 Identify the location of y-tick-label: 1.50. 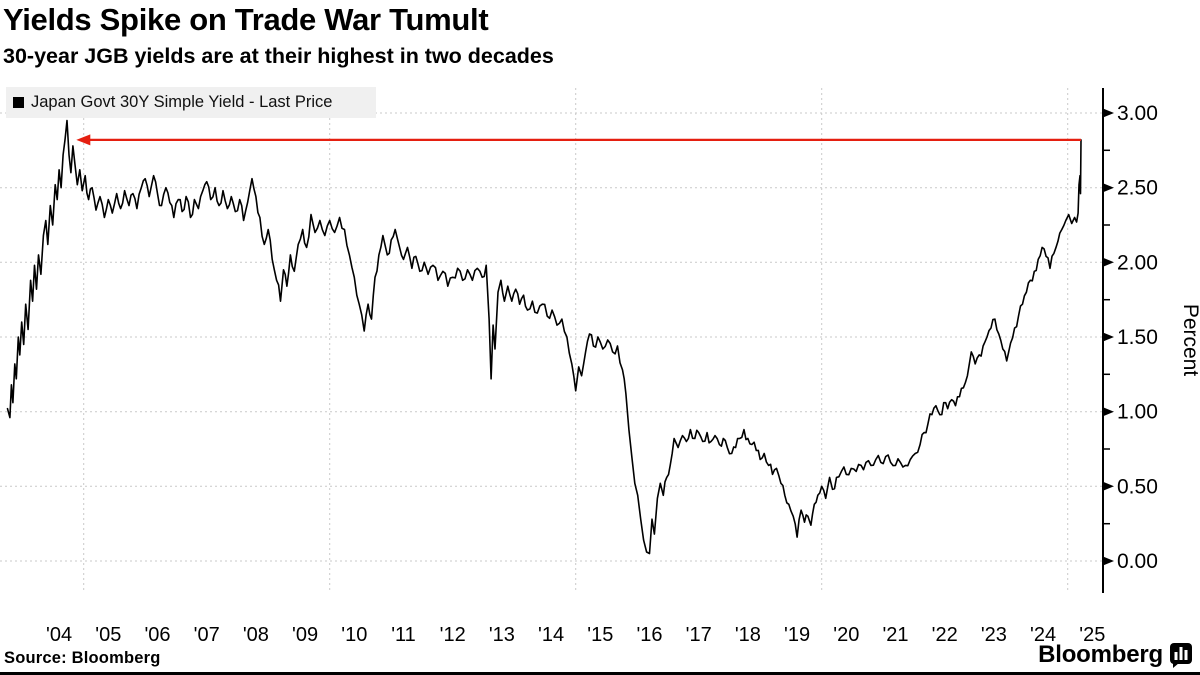
(1137, 337).